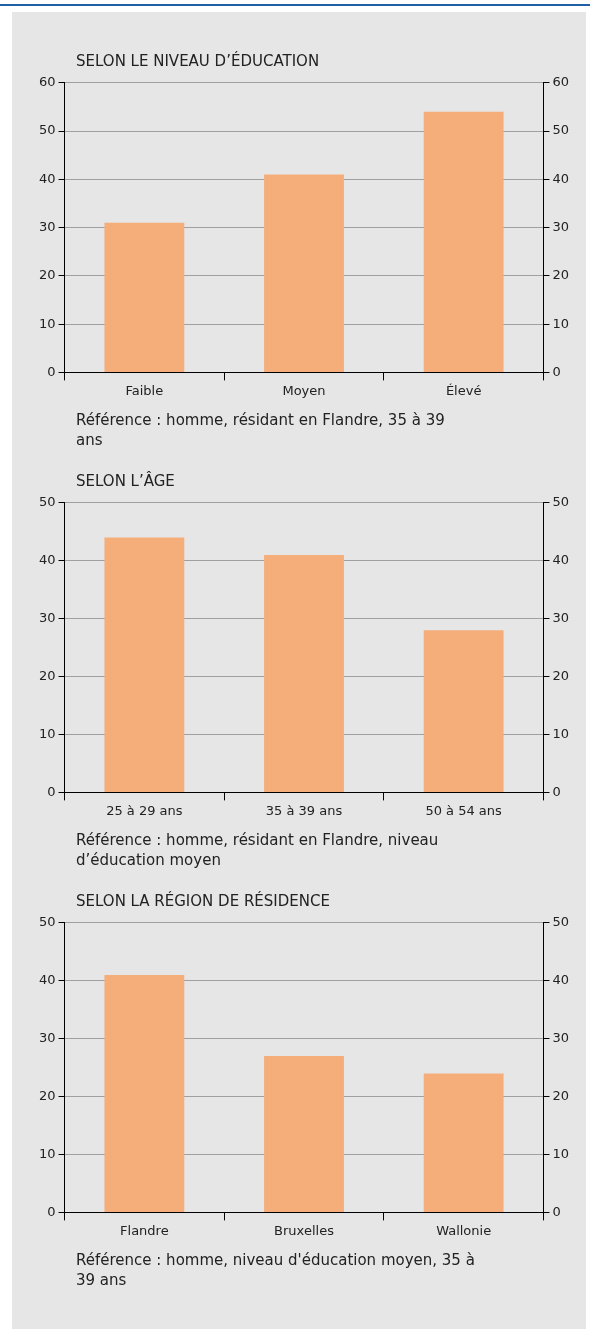  What do you see at coordinates (560, 82) in the screenshot?
I see `y2-tick-label: 60` at bounding box center [560, 82].